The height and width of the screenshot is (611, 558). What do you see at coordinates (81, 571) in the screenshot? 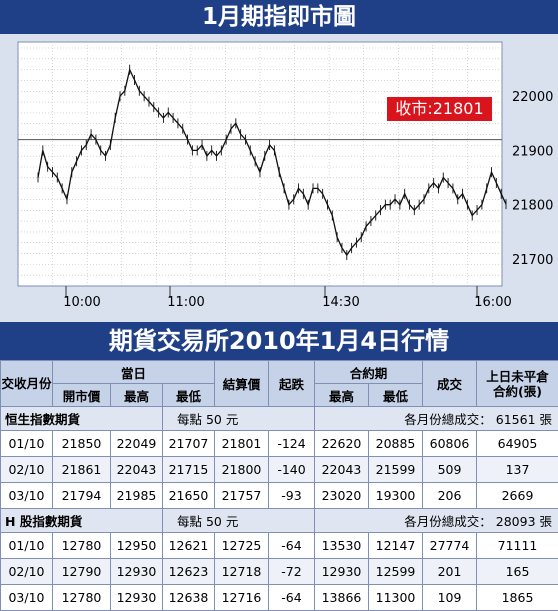
I see `table-cell: 12790` at bounding box center [81, 571].